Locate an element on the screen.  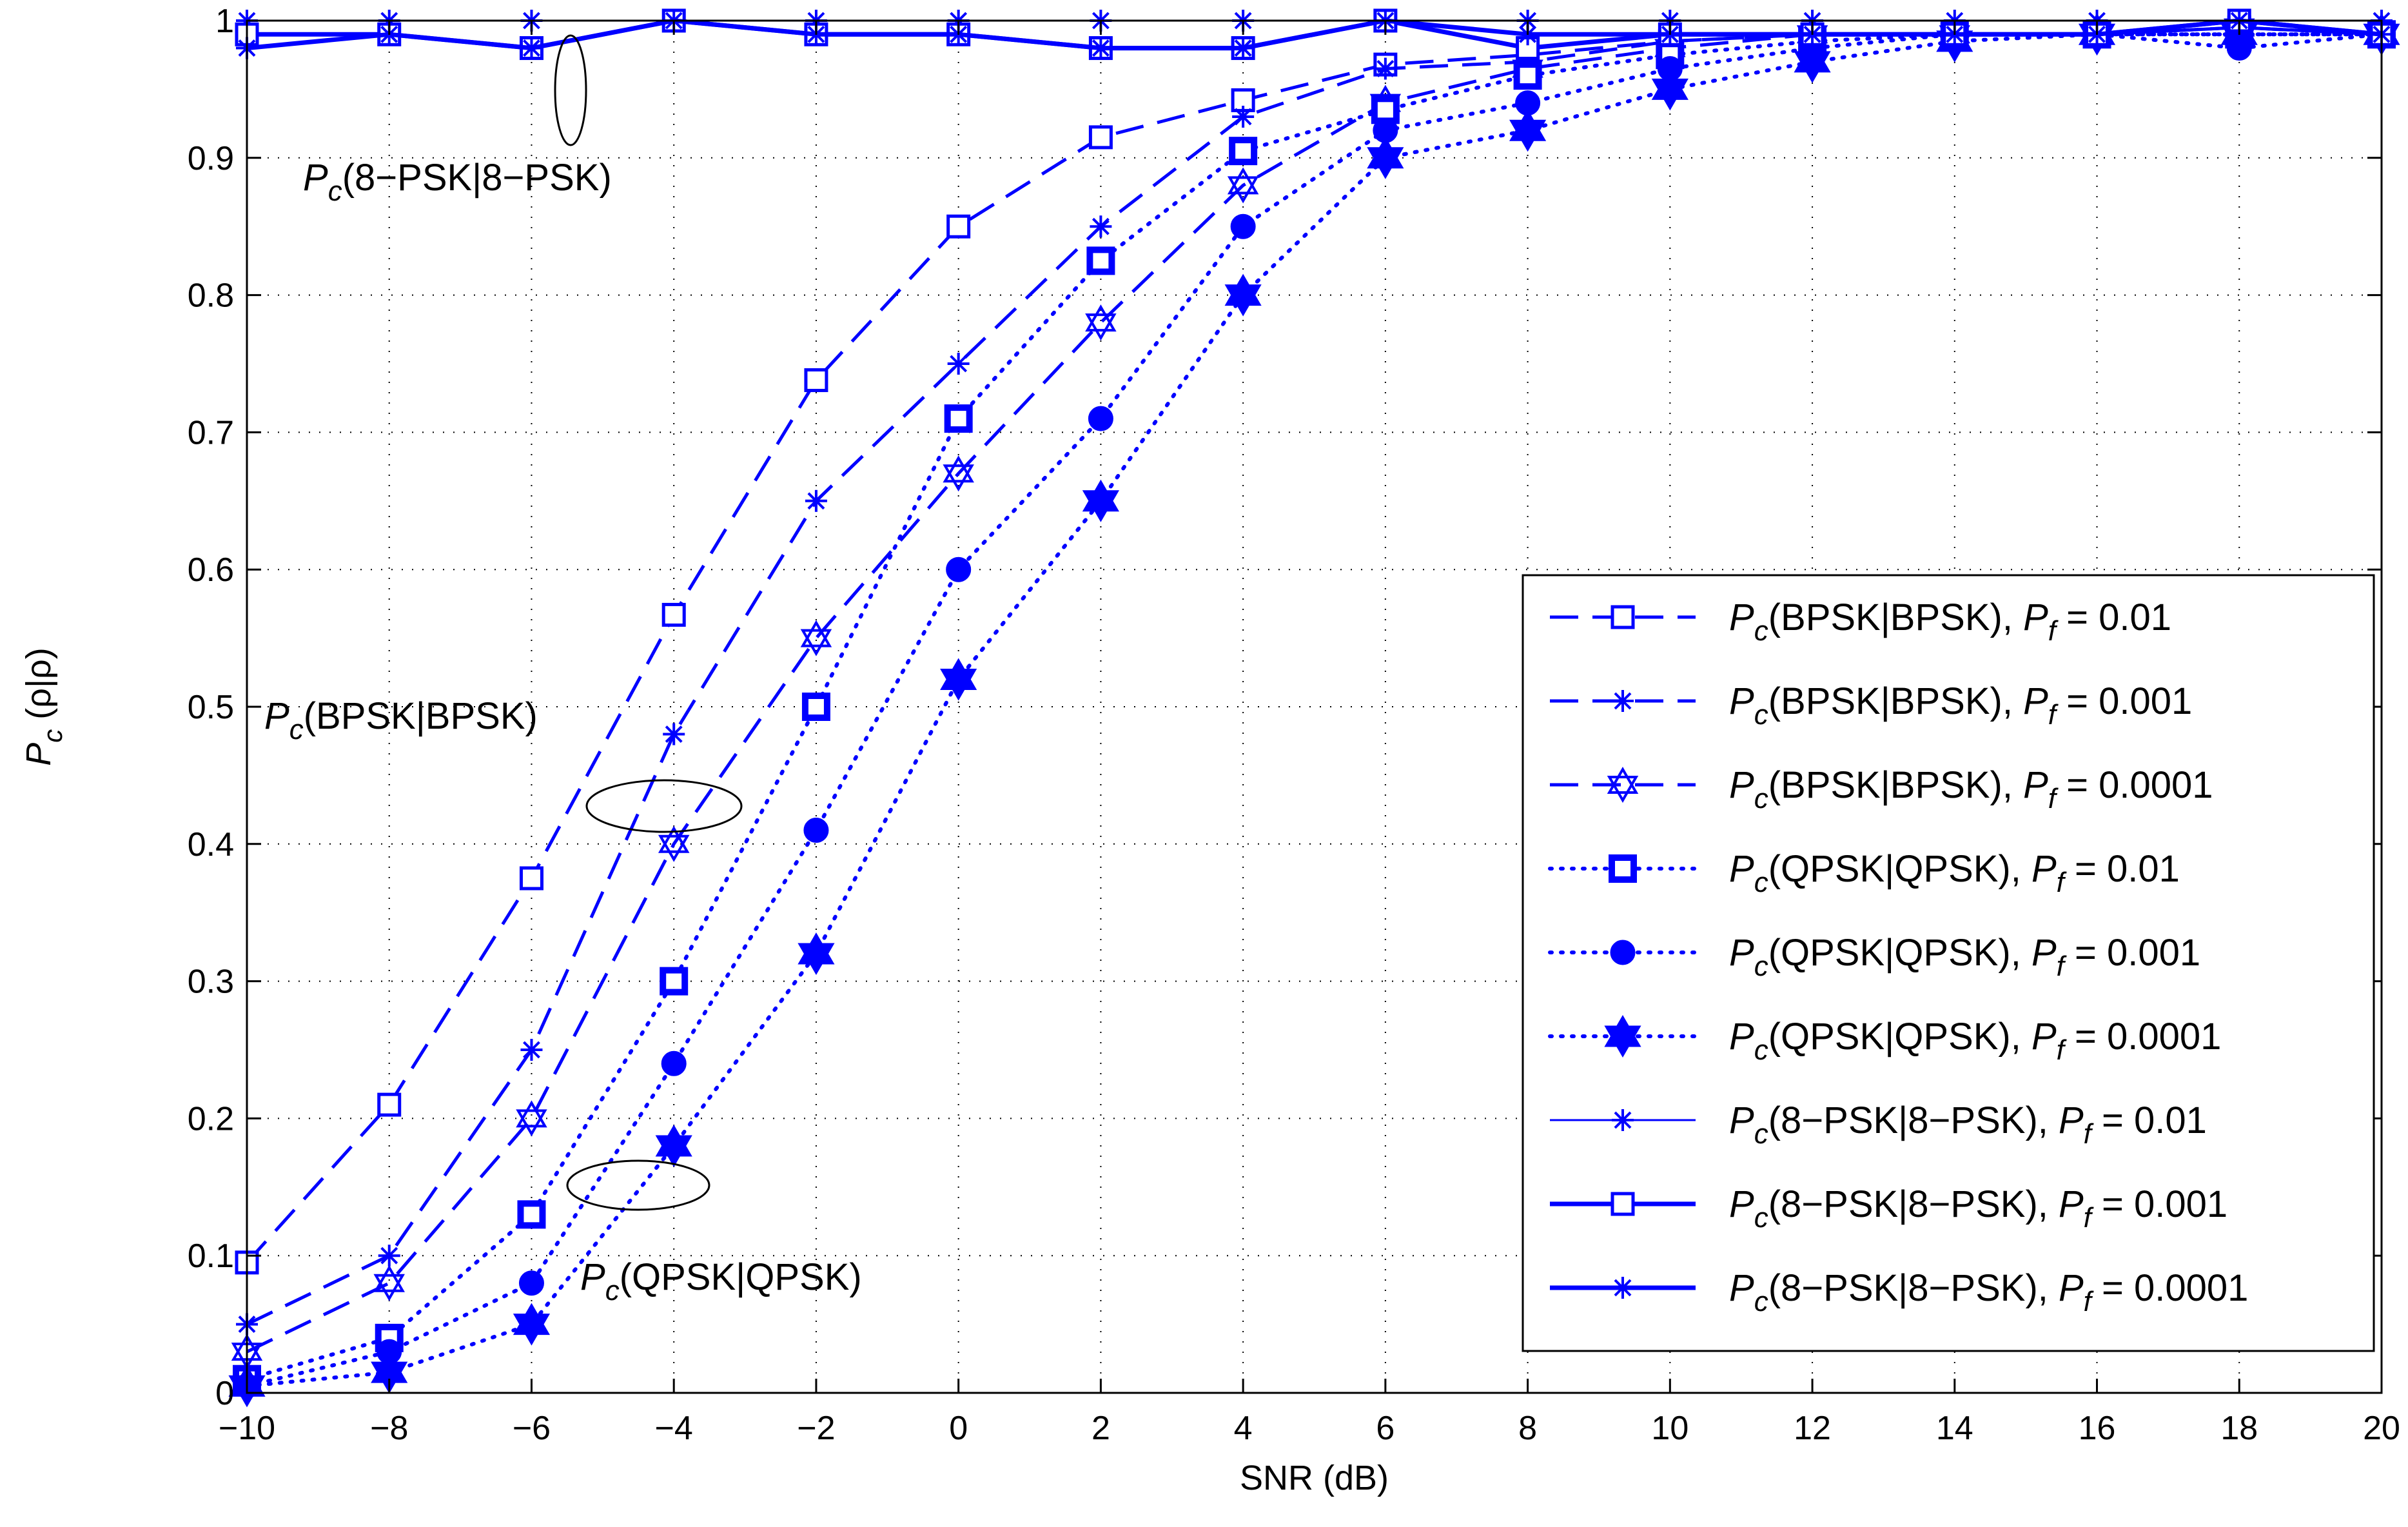
y-tick-label: 0.6 is located at coordinates (211, 570).